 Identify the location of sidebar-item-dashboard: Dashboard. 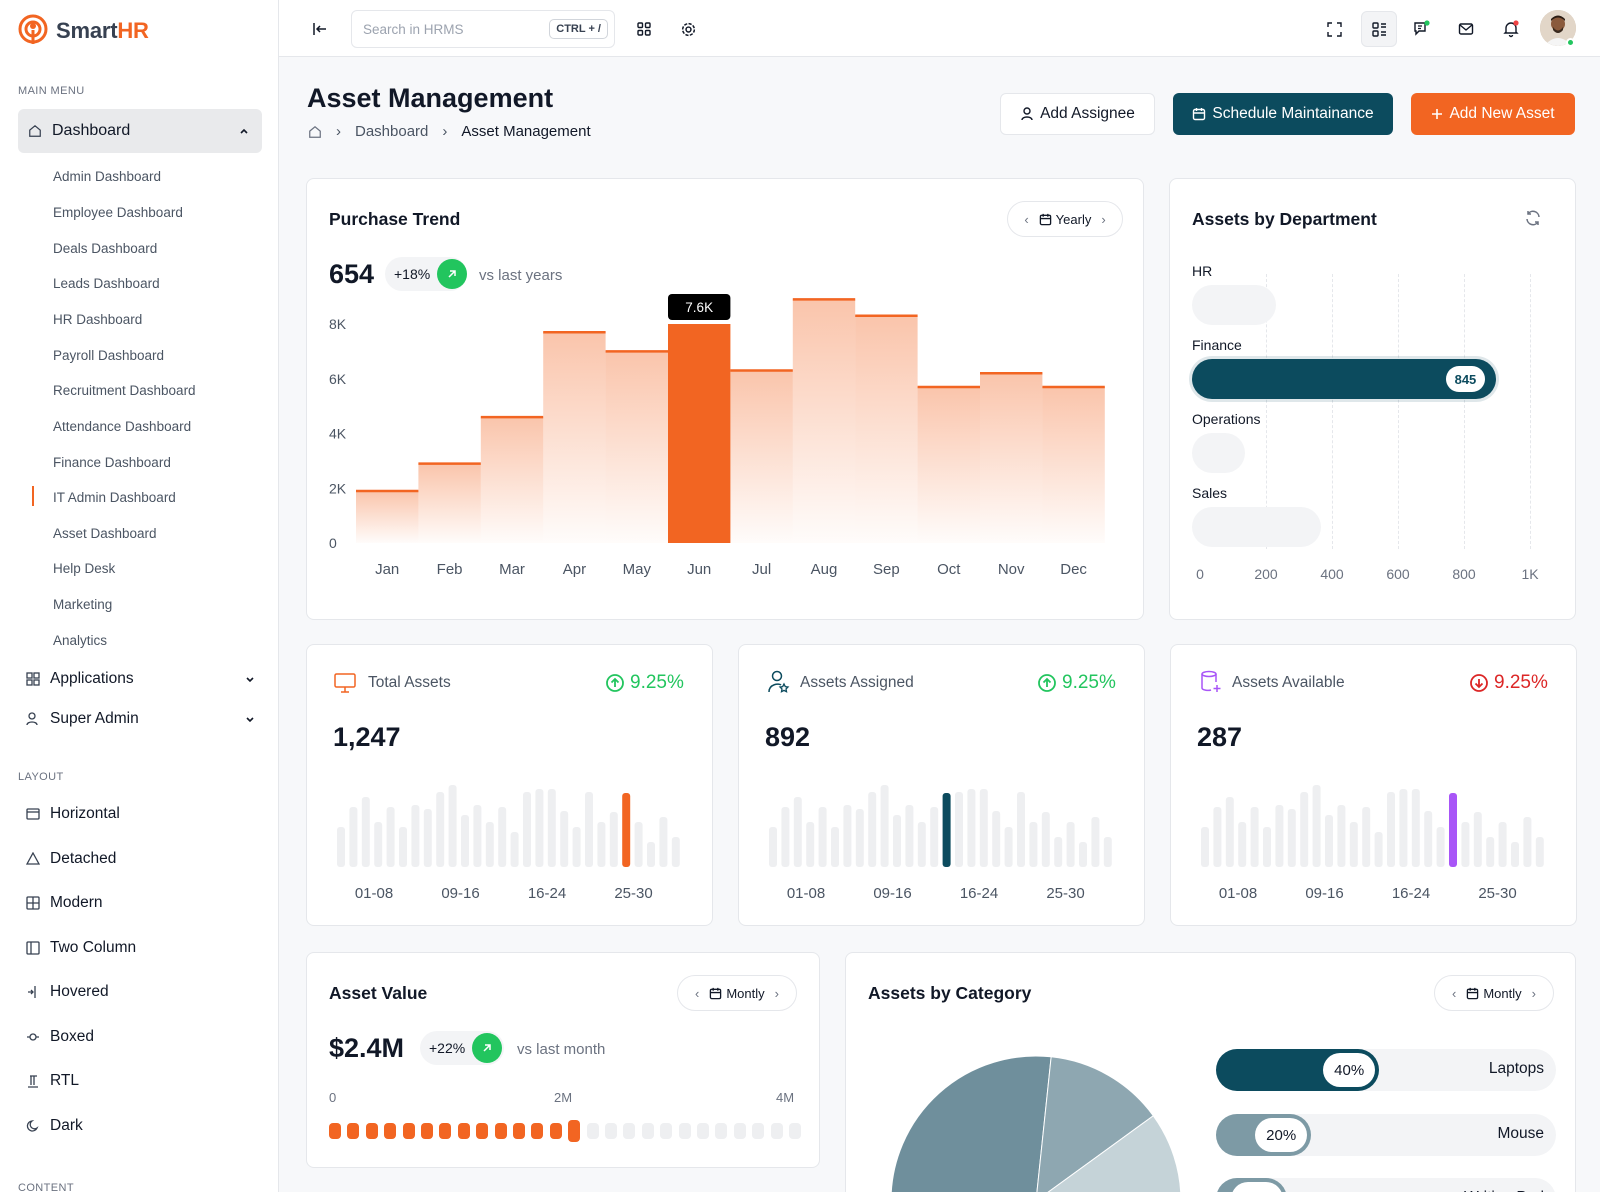
(140, 131).